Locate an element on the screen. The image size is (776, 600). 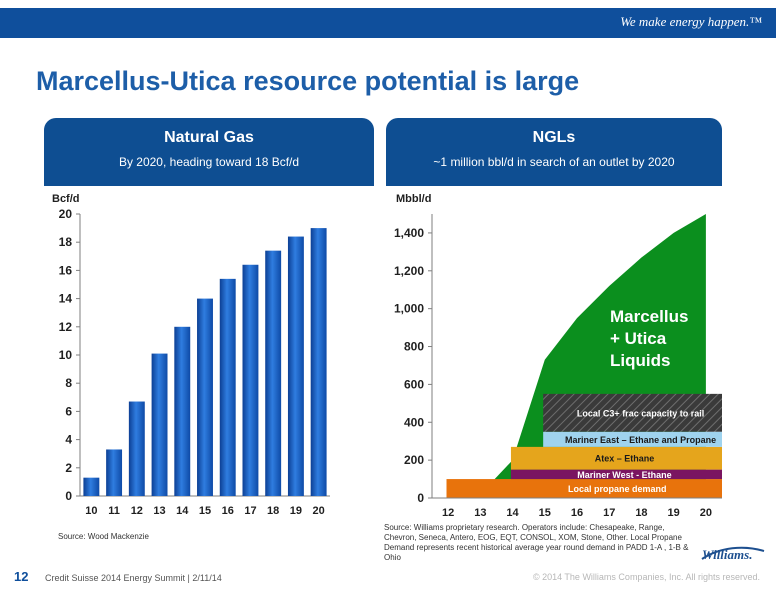
ngl-y-tick-label: 400 is located at coordinates (414, 422).